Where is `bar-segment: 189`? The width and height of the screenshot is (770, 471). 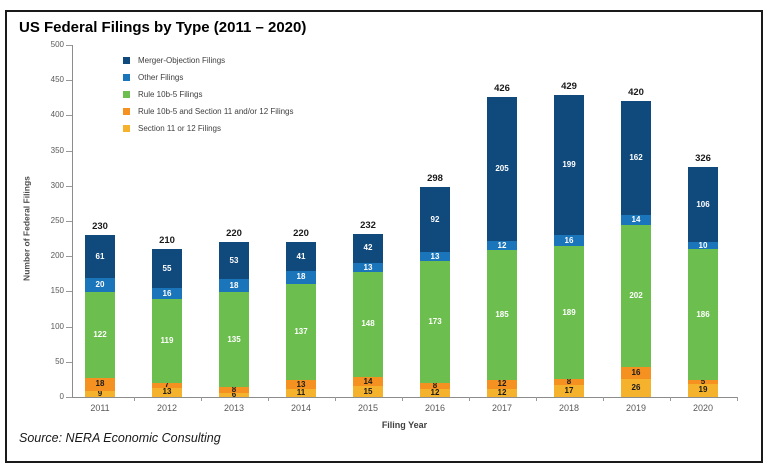 bar-segment: 189 is located at coordinates (569, 313).